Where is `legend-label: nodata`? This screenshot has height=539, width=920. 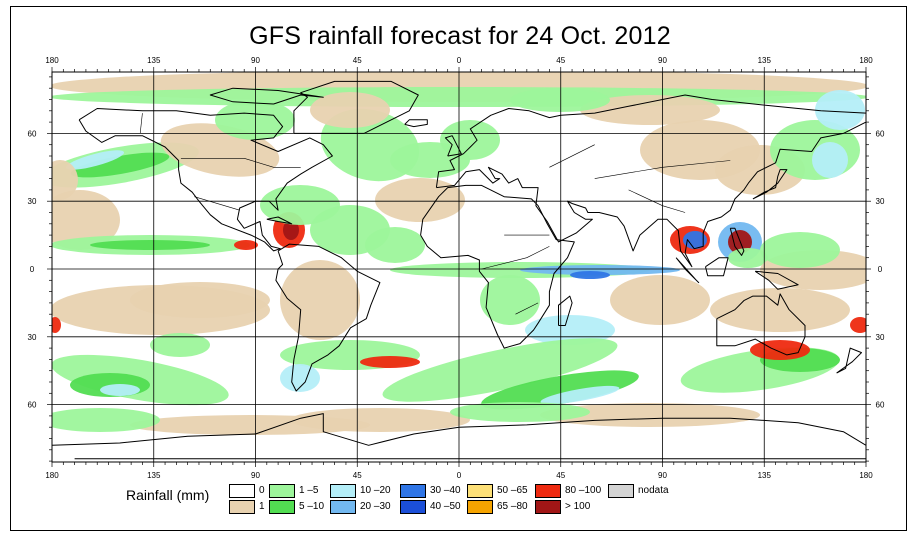 legend-label: nodata is located at coordinates (653, 490).